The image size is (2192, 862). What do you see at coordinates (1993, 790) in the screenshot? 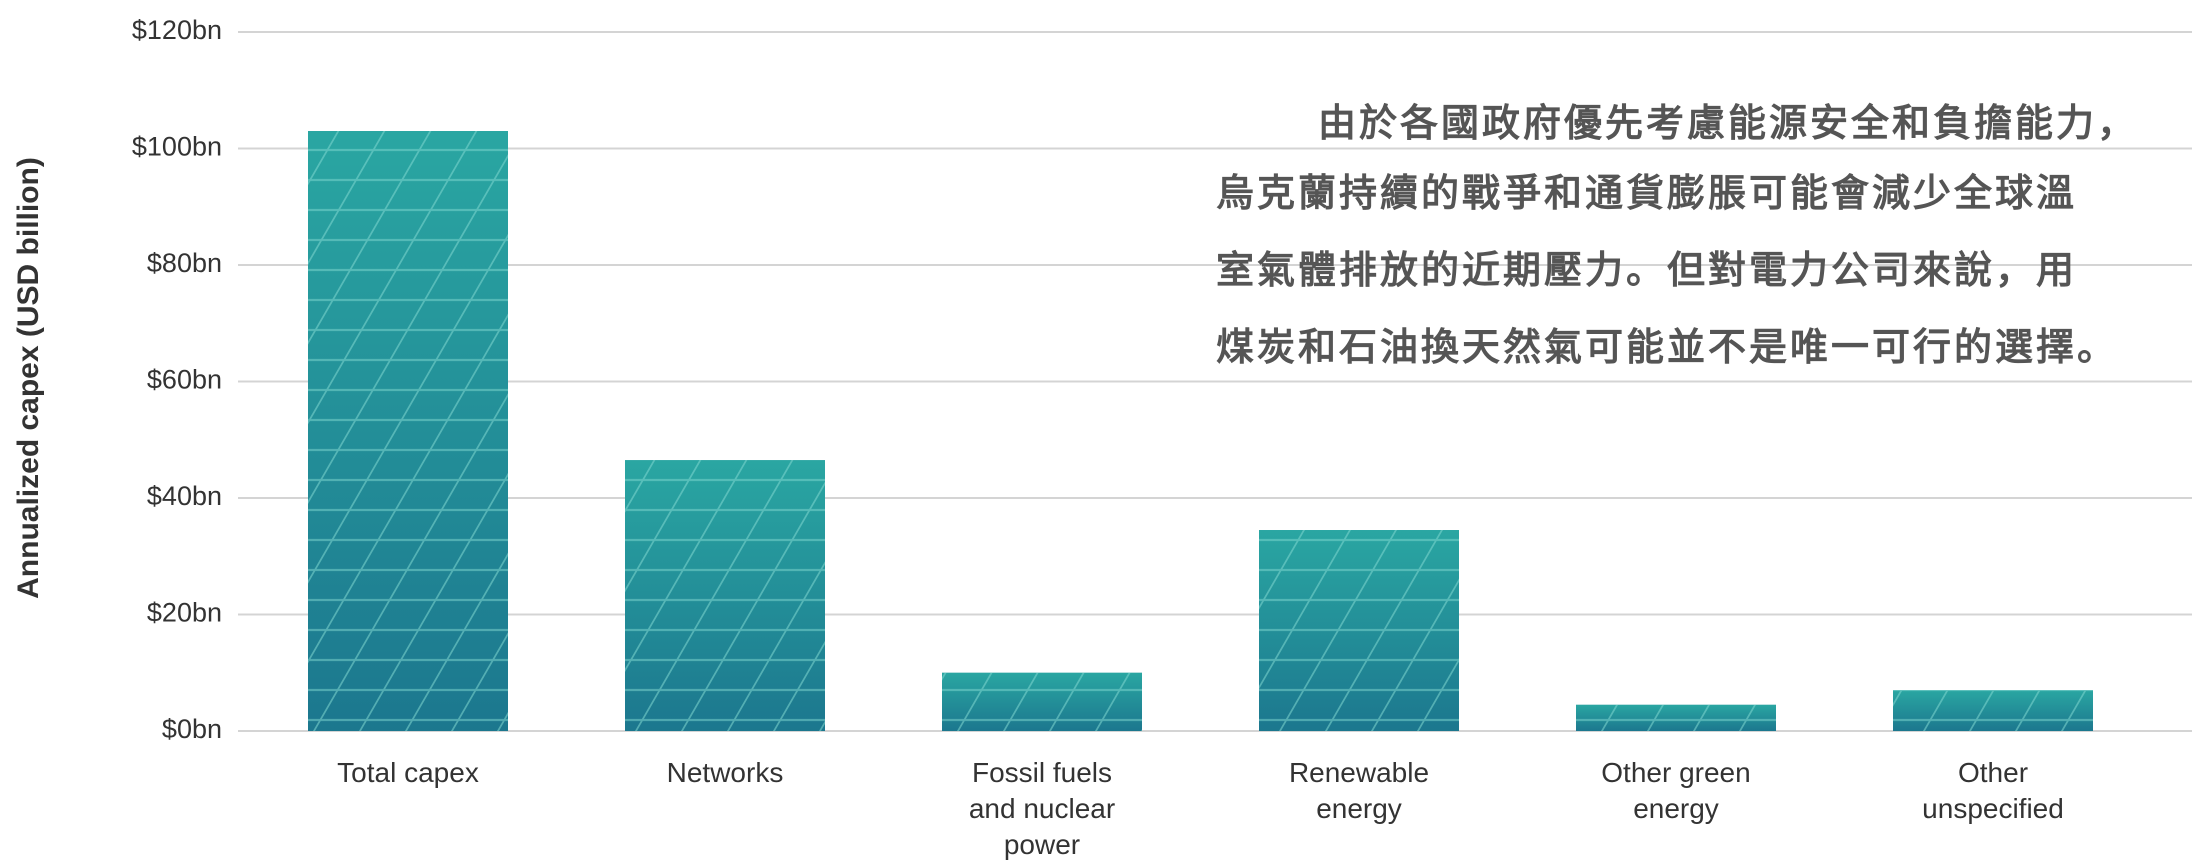
I see `x-tick-label: Other unspecified` at bounding box center [1993, 790].